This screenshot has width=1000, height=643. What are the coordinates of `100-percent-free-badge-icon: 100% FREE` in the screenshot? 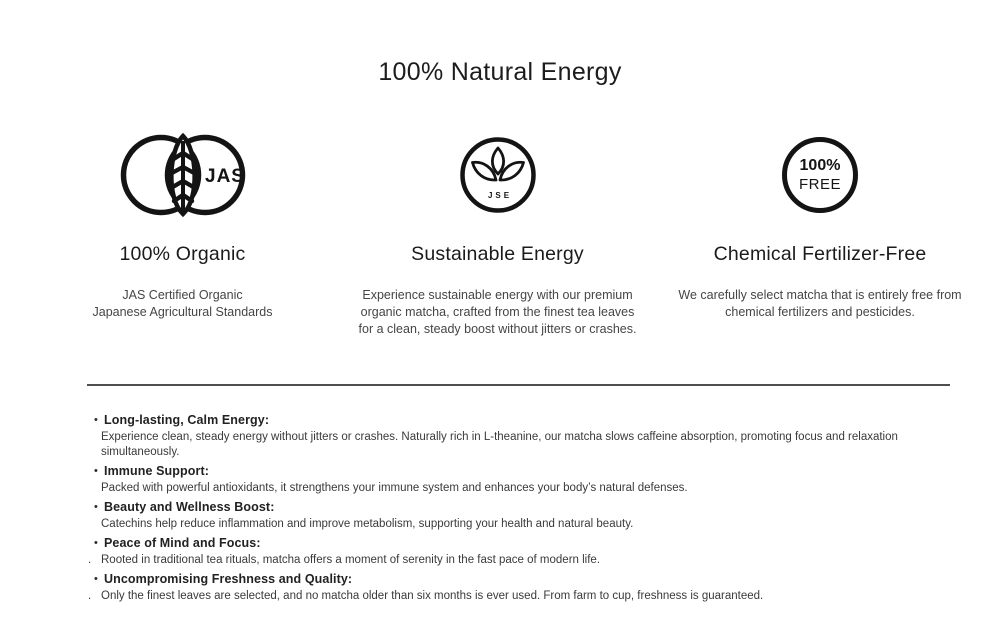 It's located at (820, 175).